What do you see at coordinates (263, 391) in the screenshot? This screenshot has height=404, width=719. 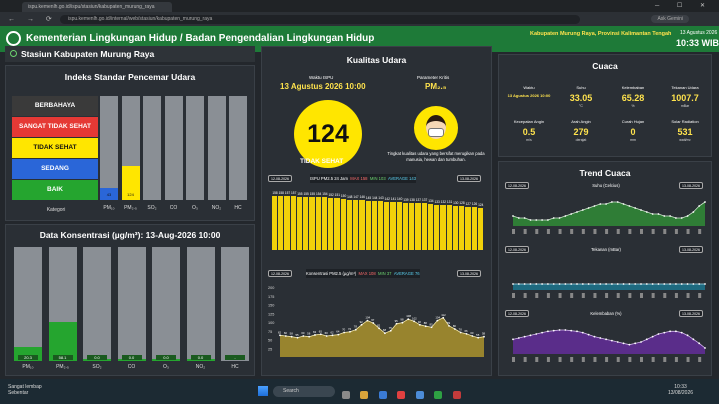 I see `windows-start-icon` at bounding box center [263, 391].